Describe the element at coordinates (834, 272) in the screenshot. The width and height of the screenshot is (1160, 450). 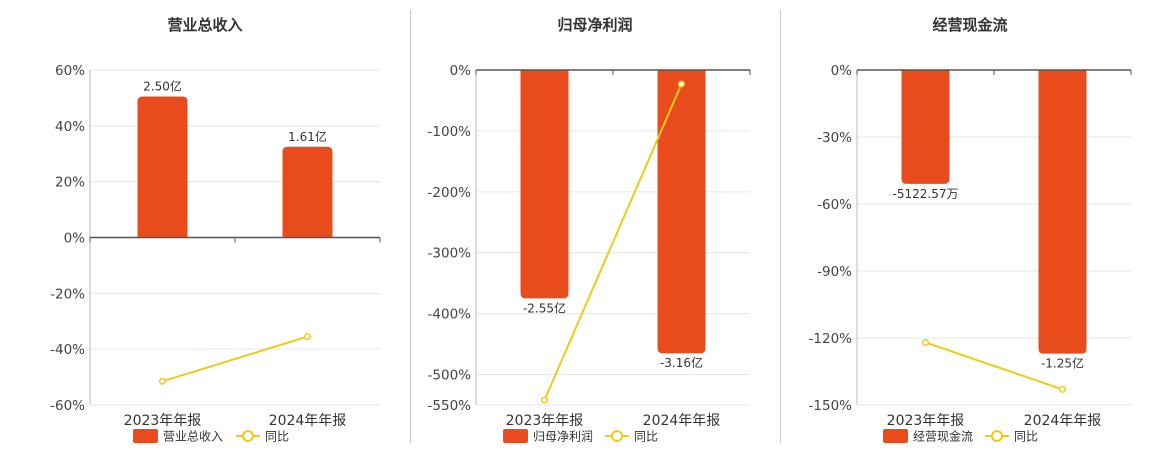
I see `y-tick-label: -90%` at that location.